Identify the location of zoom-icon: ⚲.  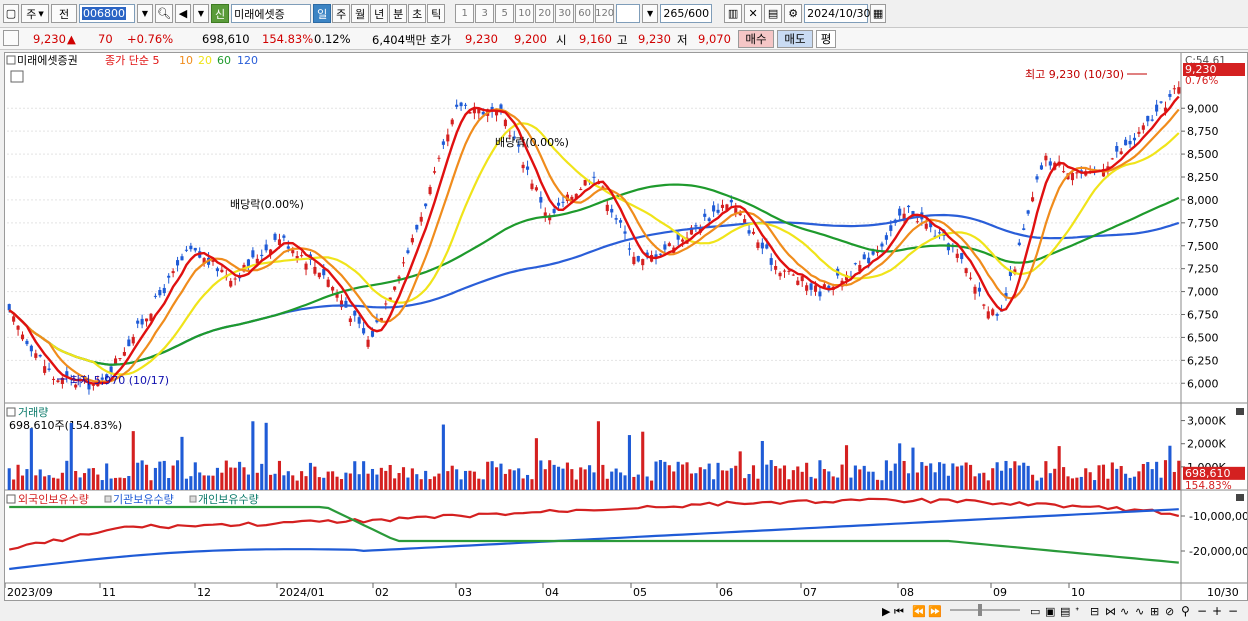
(1185, 611).